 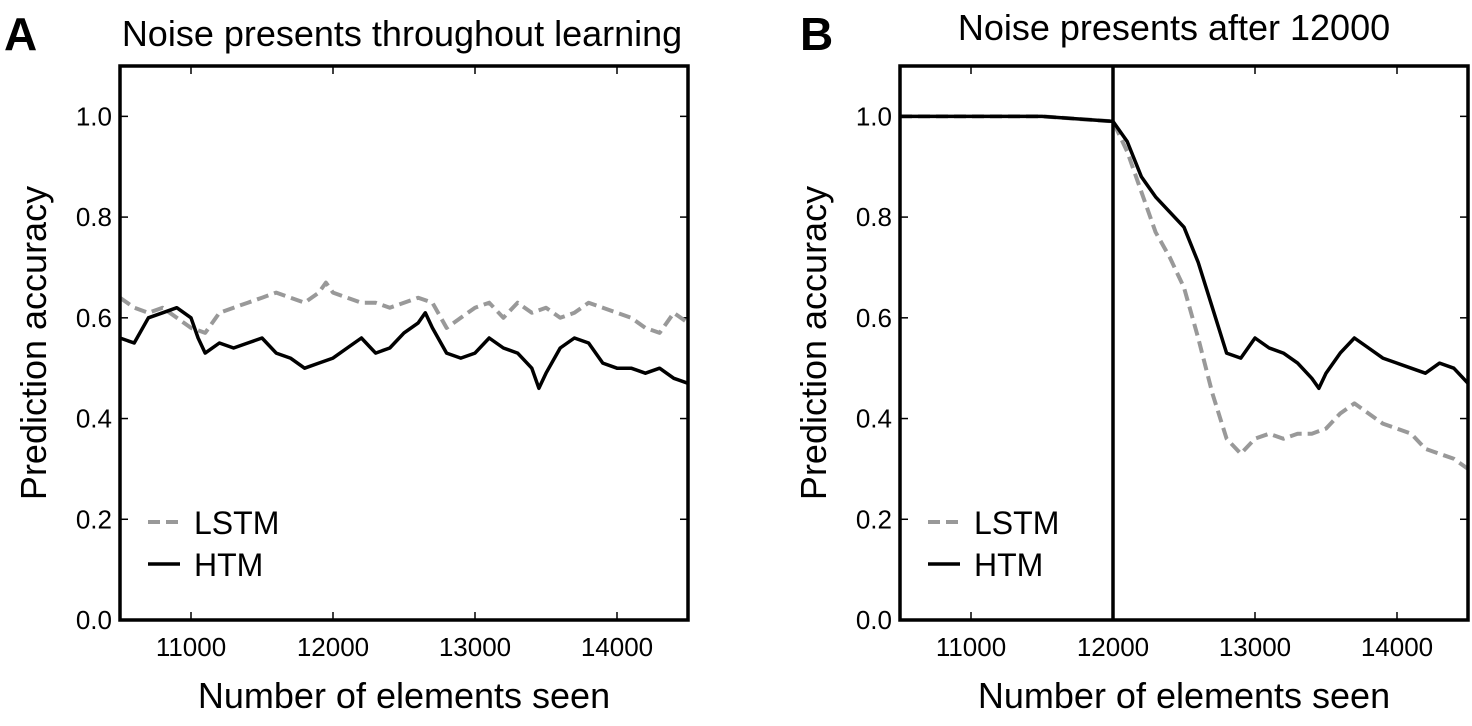 What do you see at coordinates (402, 33) in the screenshot?
I see `chart-title: Noise presents throughout learning` at bounding box center [402, 33].